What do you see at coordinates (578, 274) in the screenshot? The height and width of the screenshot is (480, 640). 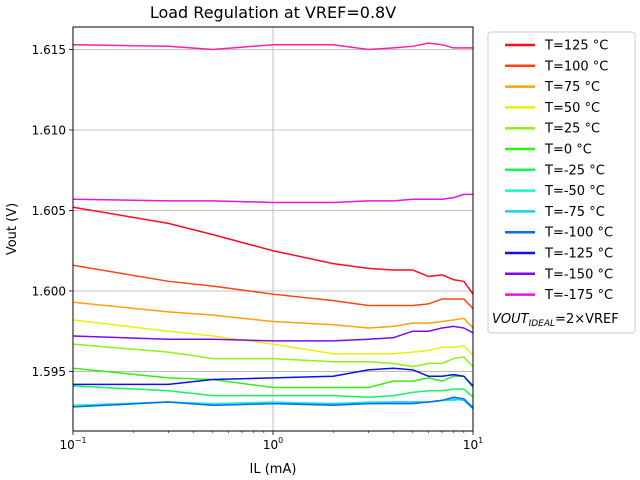 I see `legend-label: T=-150 °C` at bounding box center [578, 274].